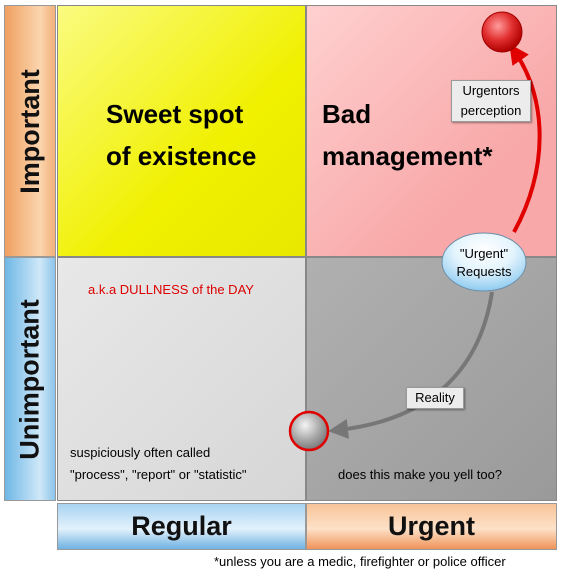 The height and width of the screenshot is (582, 575). Describe the element at coordinates (525, 138) in the screenshot. I see `perception-arrow` at that location.